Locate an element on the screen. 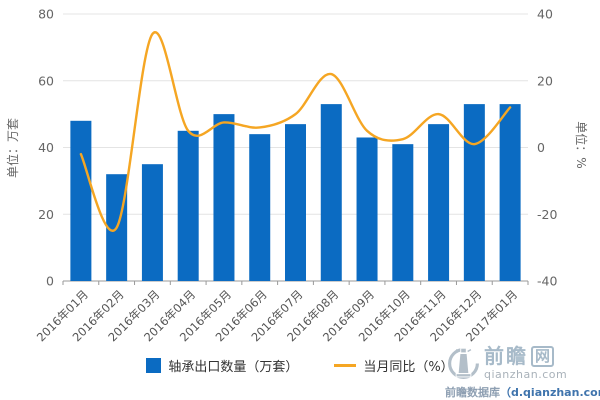 The height and width of the screenshot is (400, 600). watermark: 前瞻 网 qianzhan.com 前瞻数据库（d.qianzhan.com） is located at coordinates (522, 372).